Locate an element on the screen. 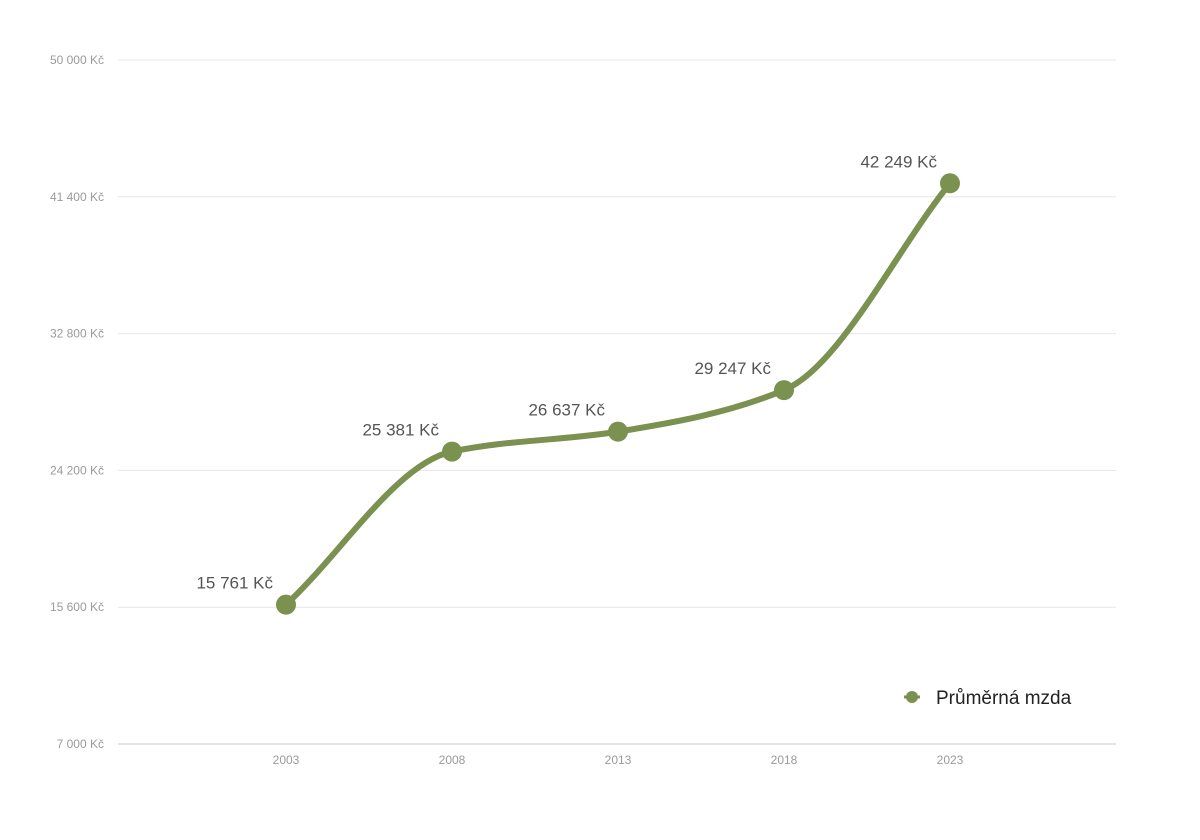 The width and height of the screenshot is (1200, 840). legend-marker-dot is located at coordinates (912, 697).